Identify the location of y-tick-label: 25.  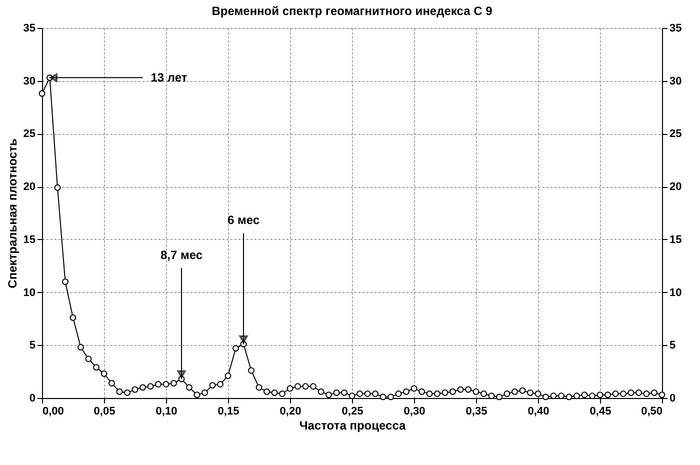
(29, 134).